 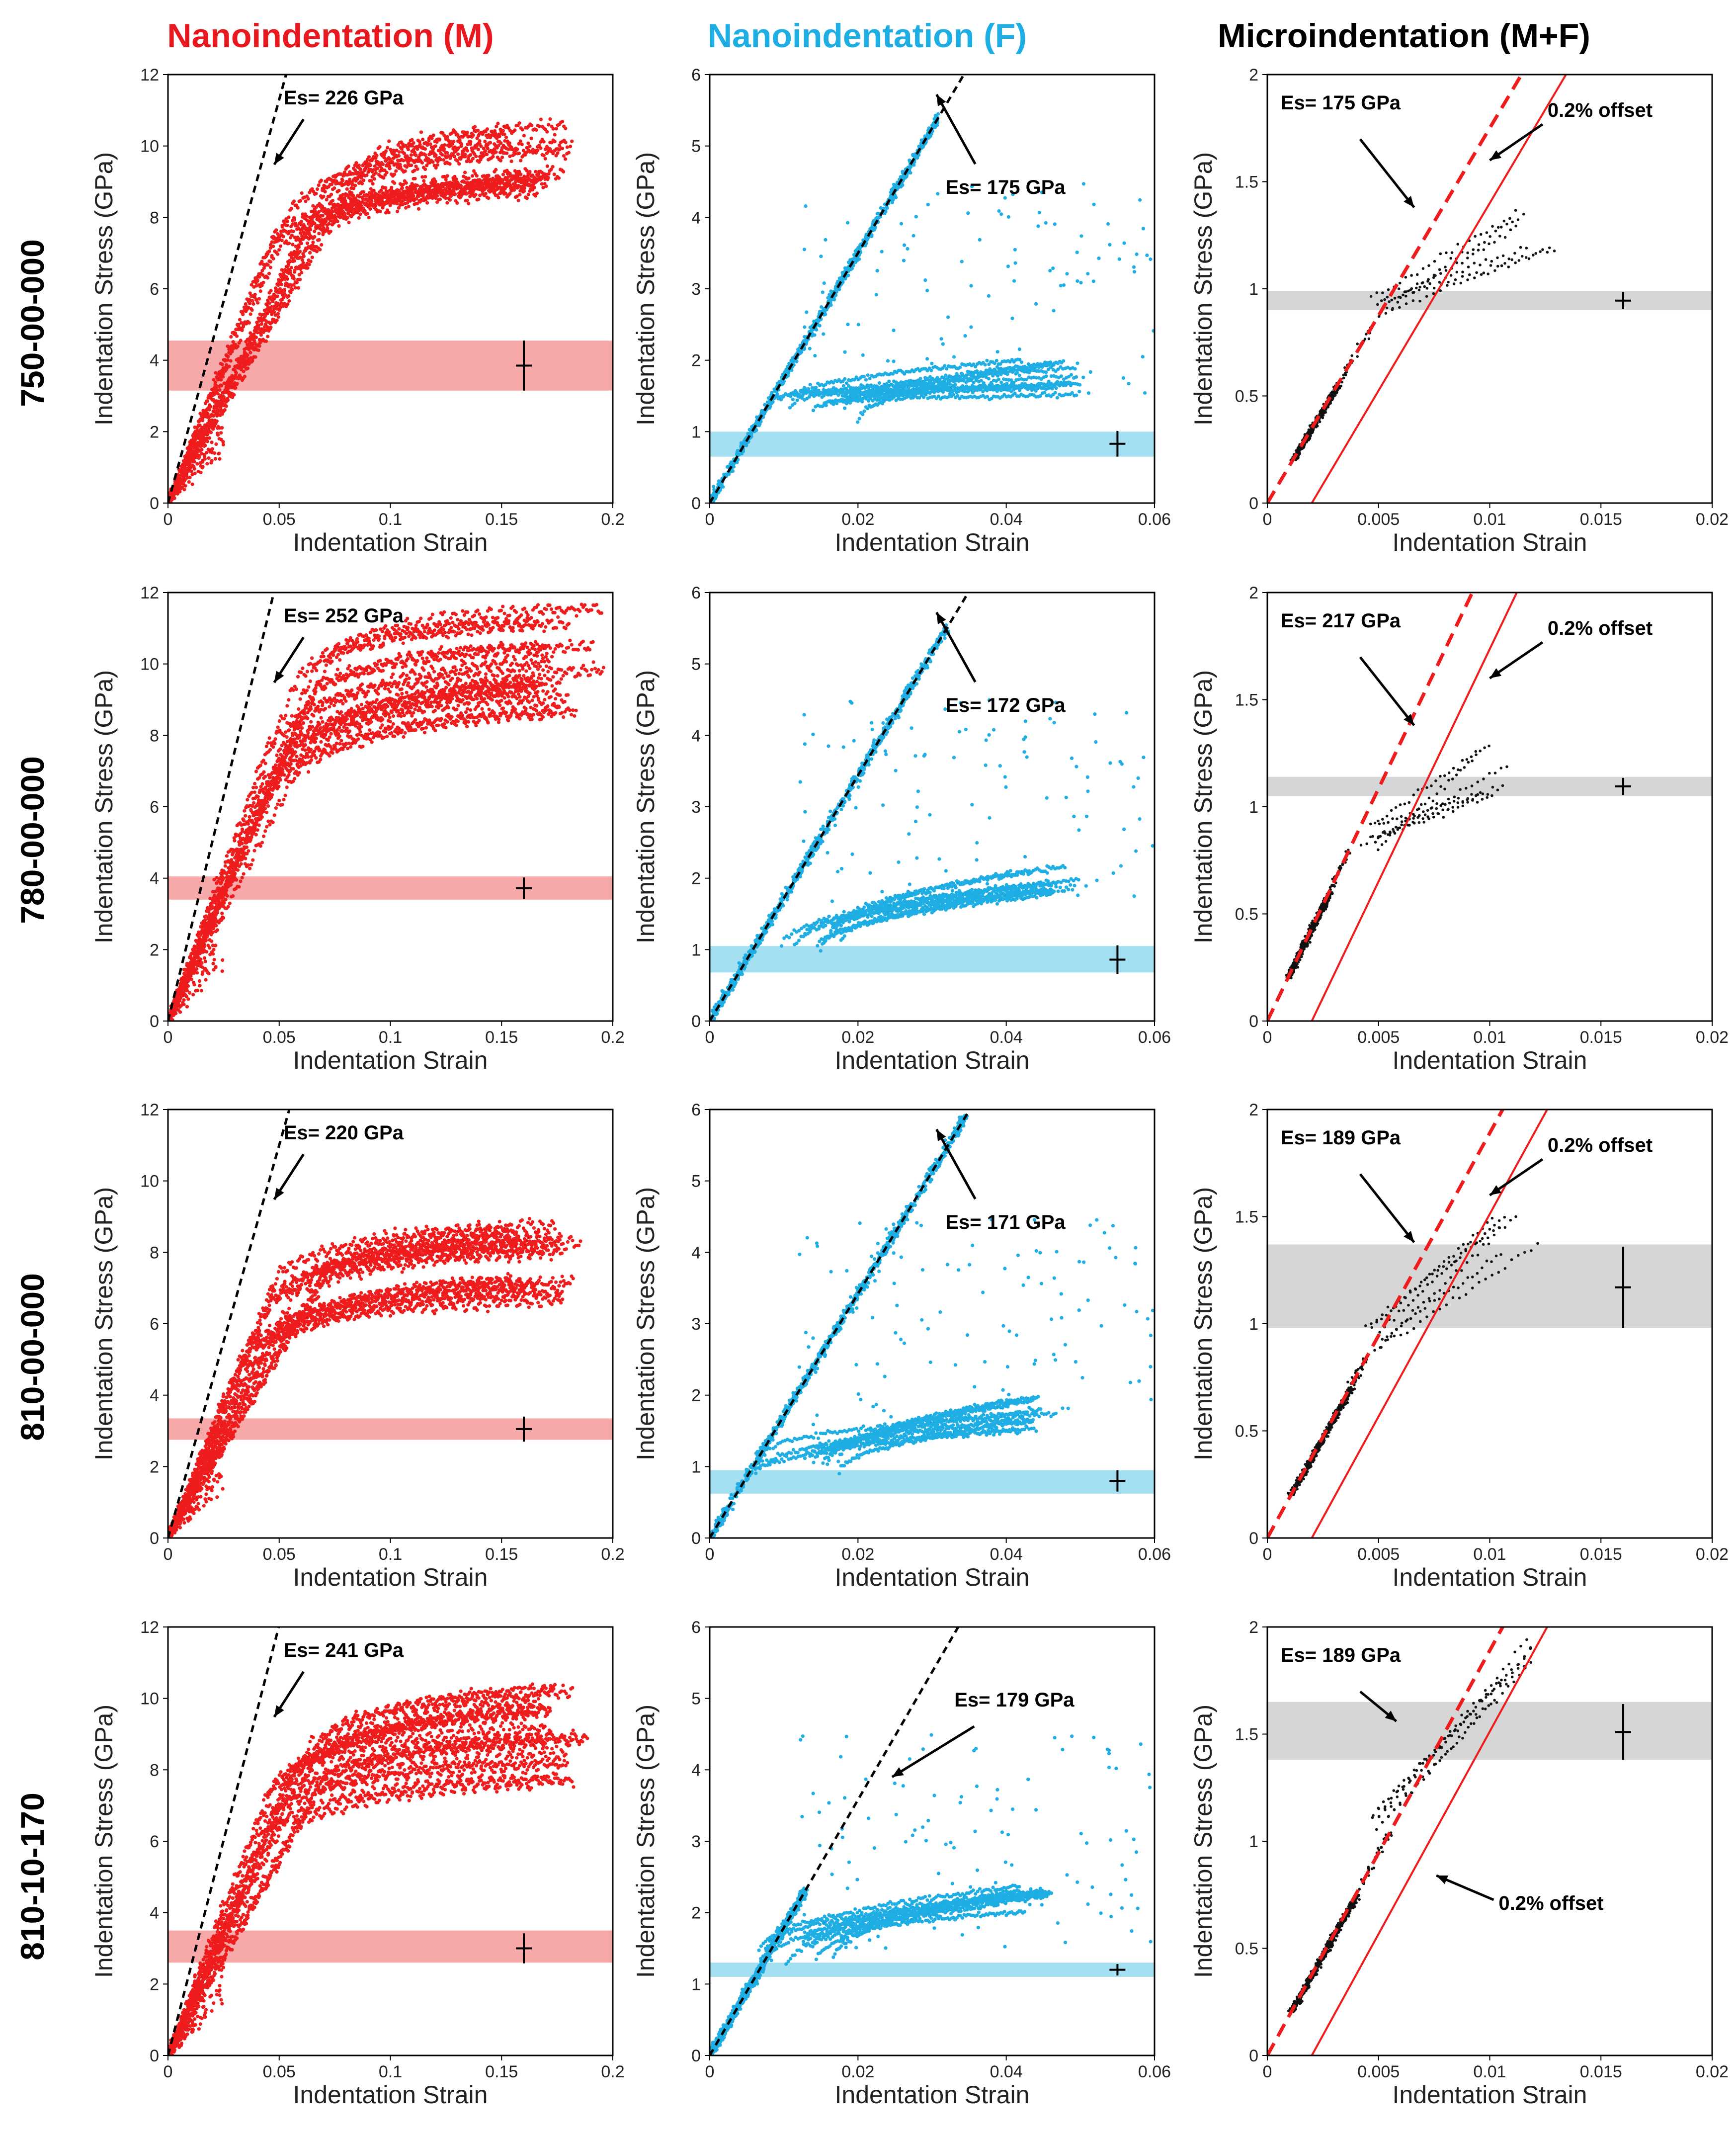 What do you see at coordinates (149, 75) in the screenshot?
I see `y-tick-label: 12` at bounding box center [149, 75].